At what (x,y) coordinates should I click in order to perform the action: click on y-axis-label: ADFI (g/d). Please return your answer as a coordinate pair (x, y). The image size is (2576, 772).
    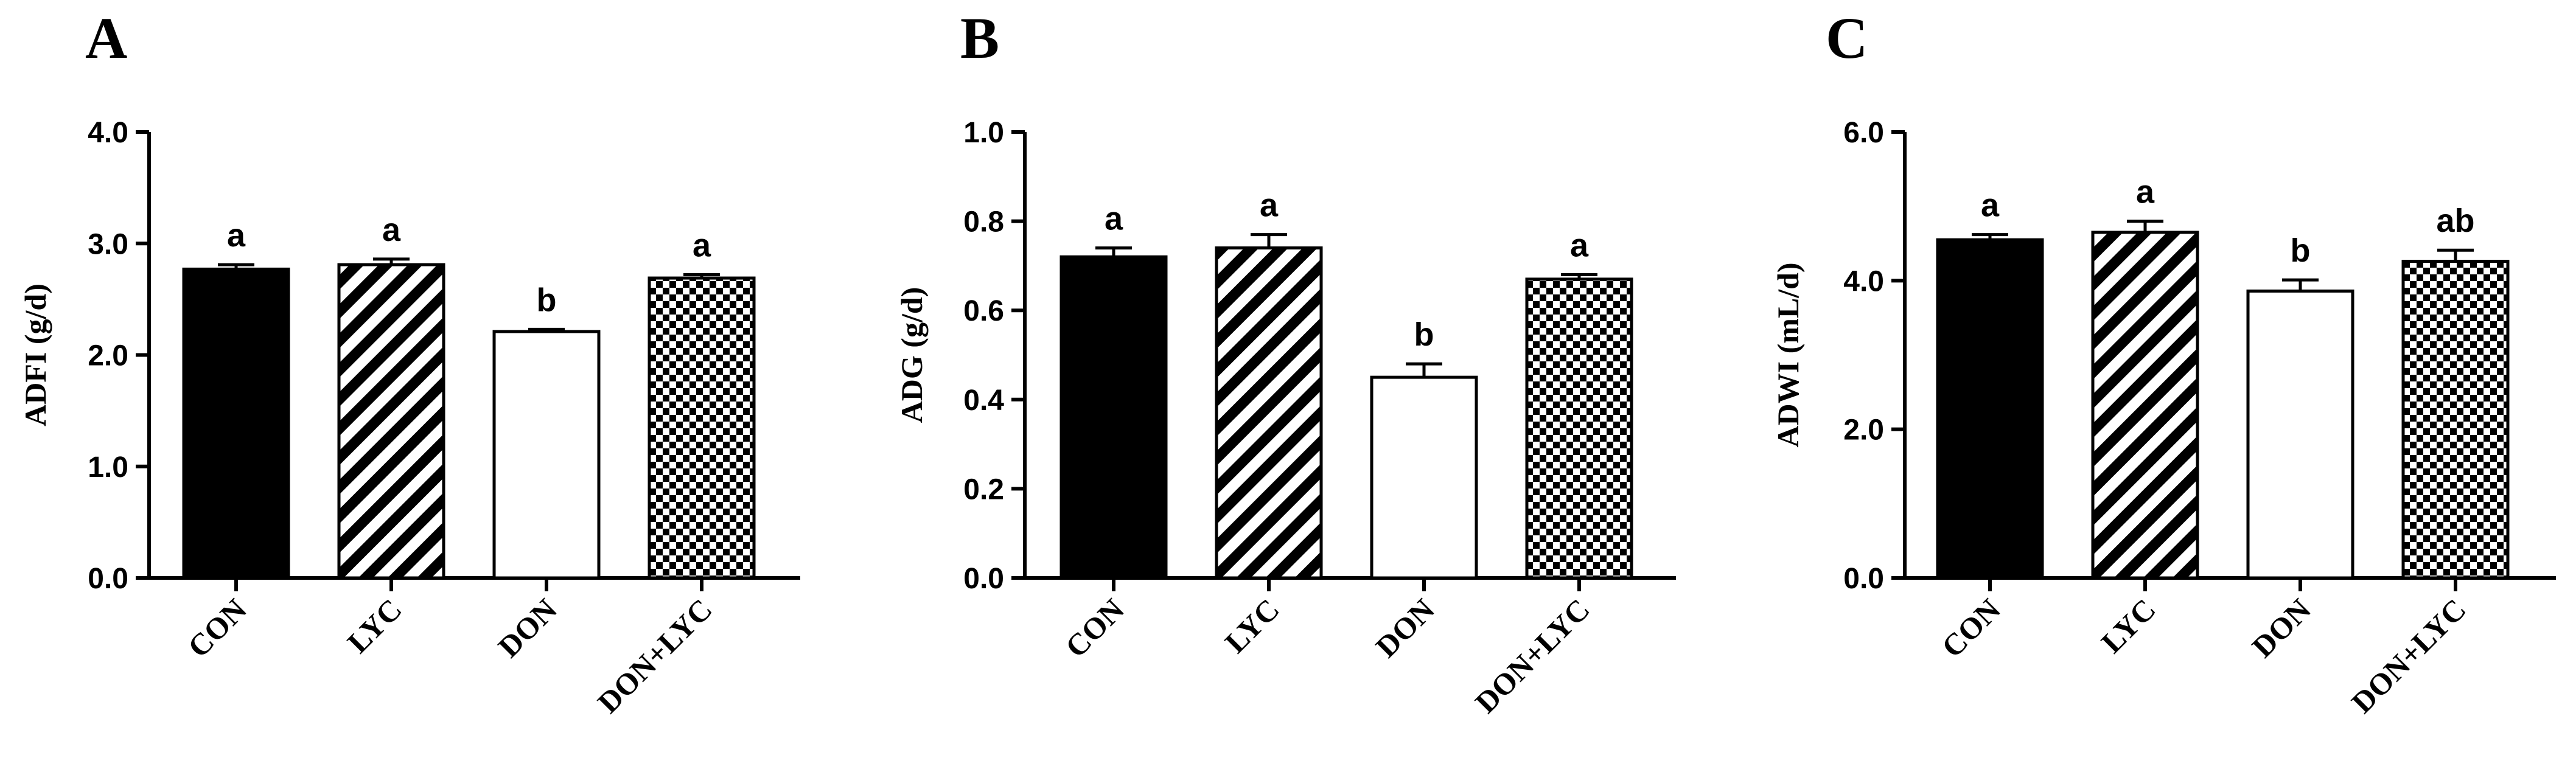
    Looking at the image, I should click on (35, 354).